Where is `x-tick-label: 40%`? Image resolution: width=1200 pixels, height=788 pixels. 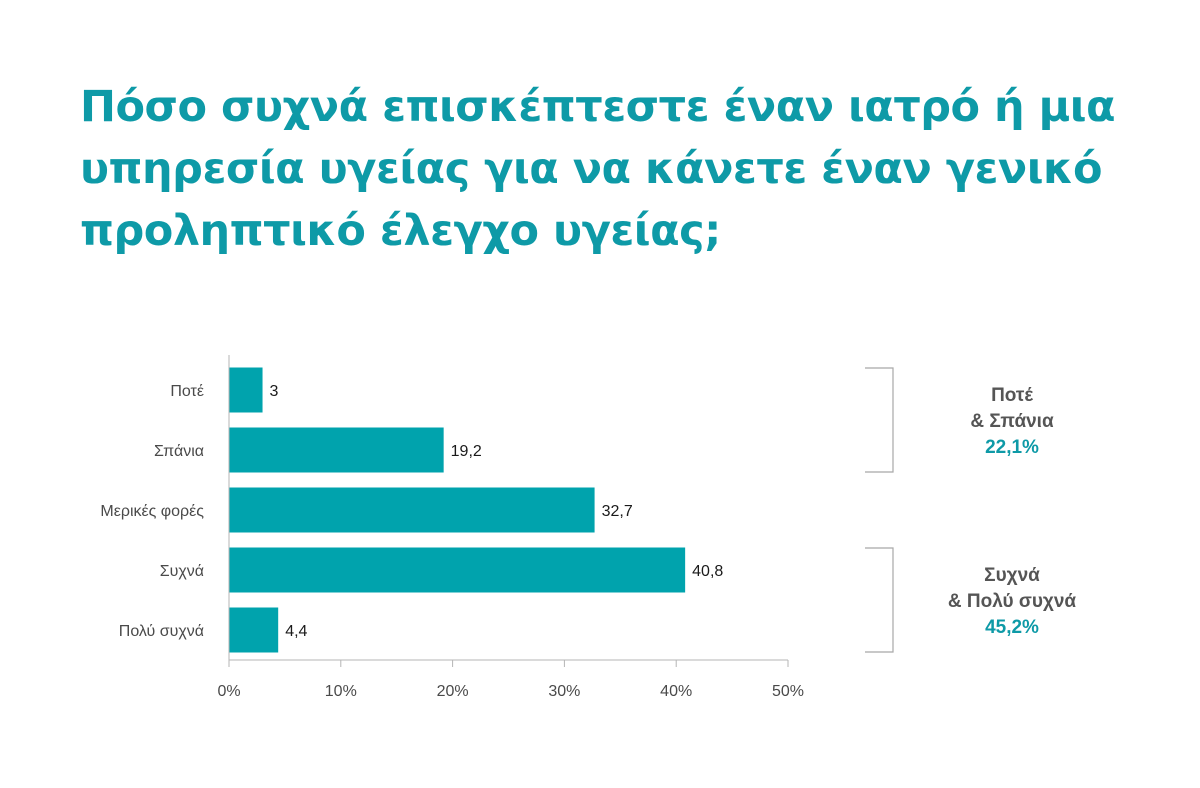
x-tick-label: 40% is located at coordinates (676, 691).